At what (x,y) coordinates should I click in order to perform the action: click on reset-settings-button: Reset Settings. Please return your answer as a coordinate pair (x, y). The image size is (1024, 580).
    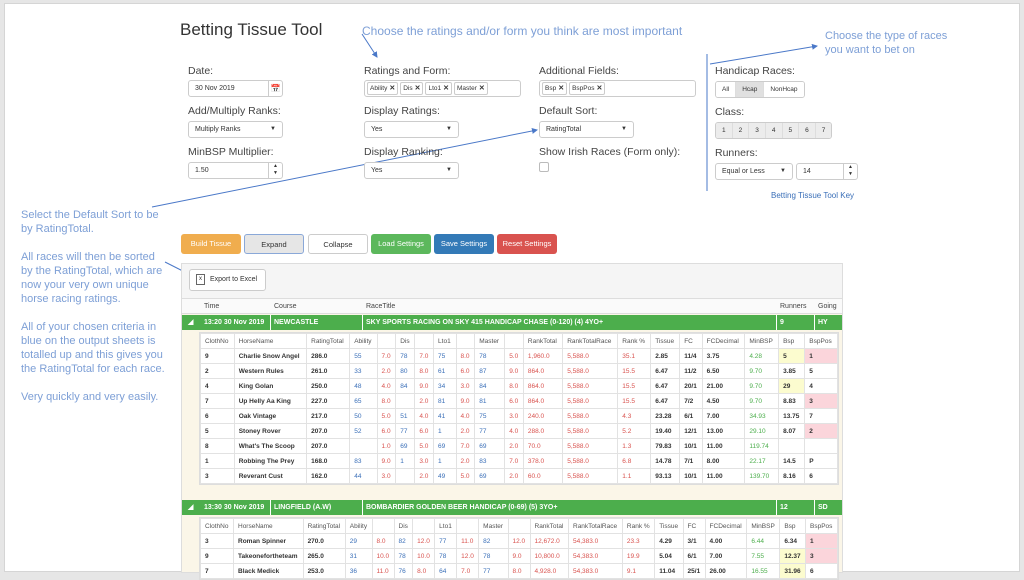
    Looking at the image, I should click on (527, 244).